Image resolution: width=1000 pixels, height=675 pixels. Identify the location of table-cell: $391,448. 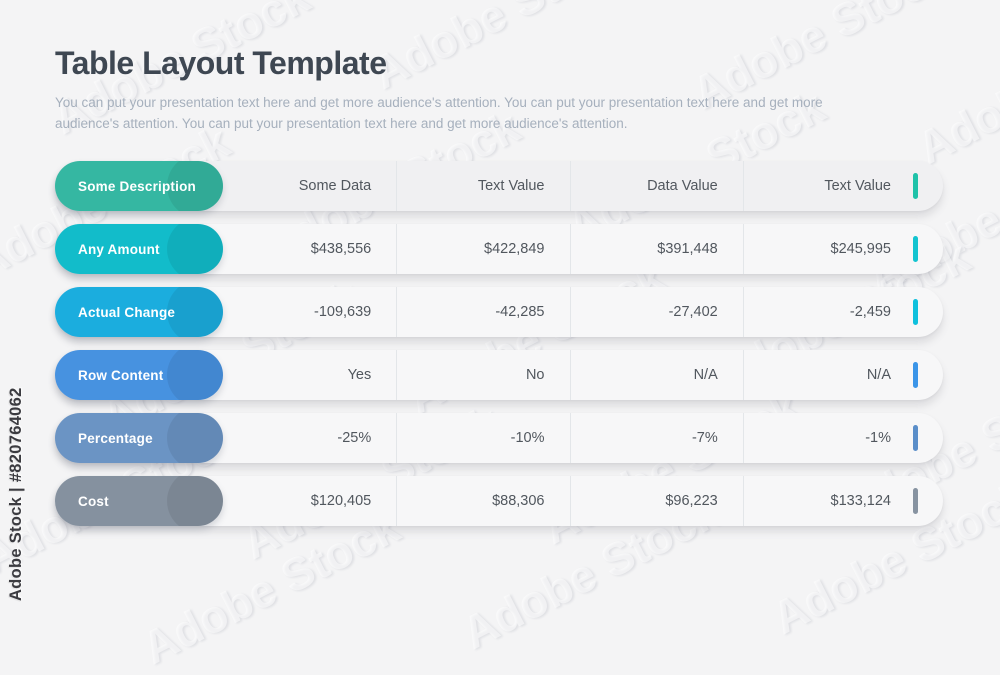
(656, 249).